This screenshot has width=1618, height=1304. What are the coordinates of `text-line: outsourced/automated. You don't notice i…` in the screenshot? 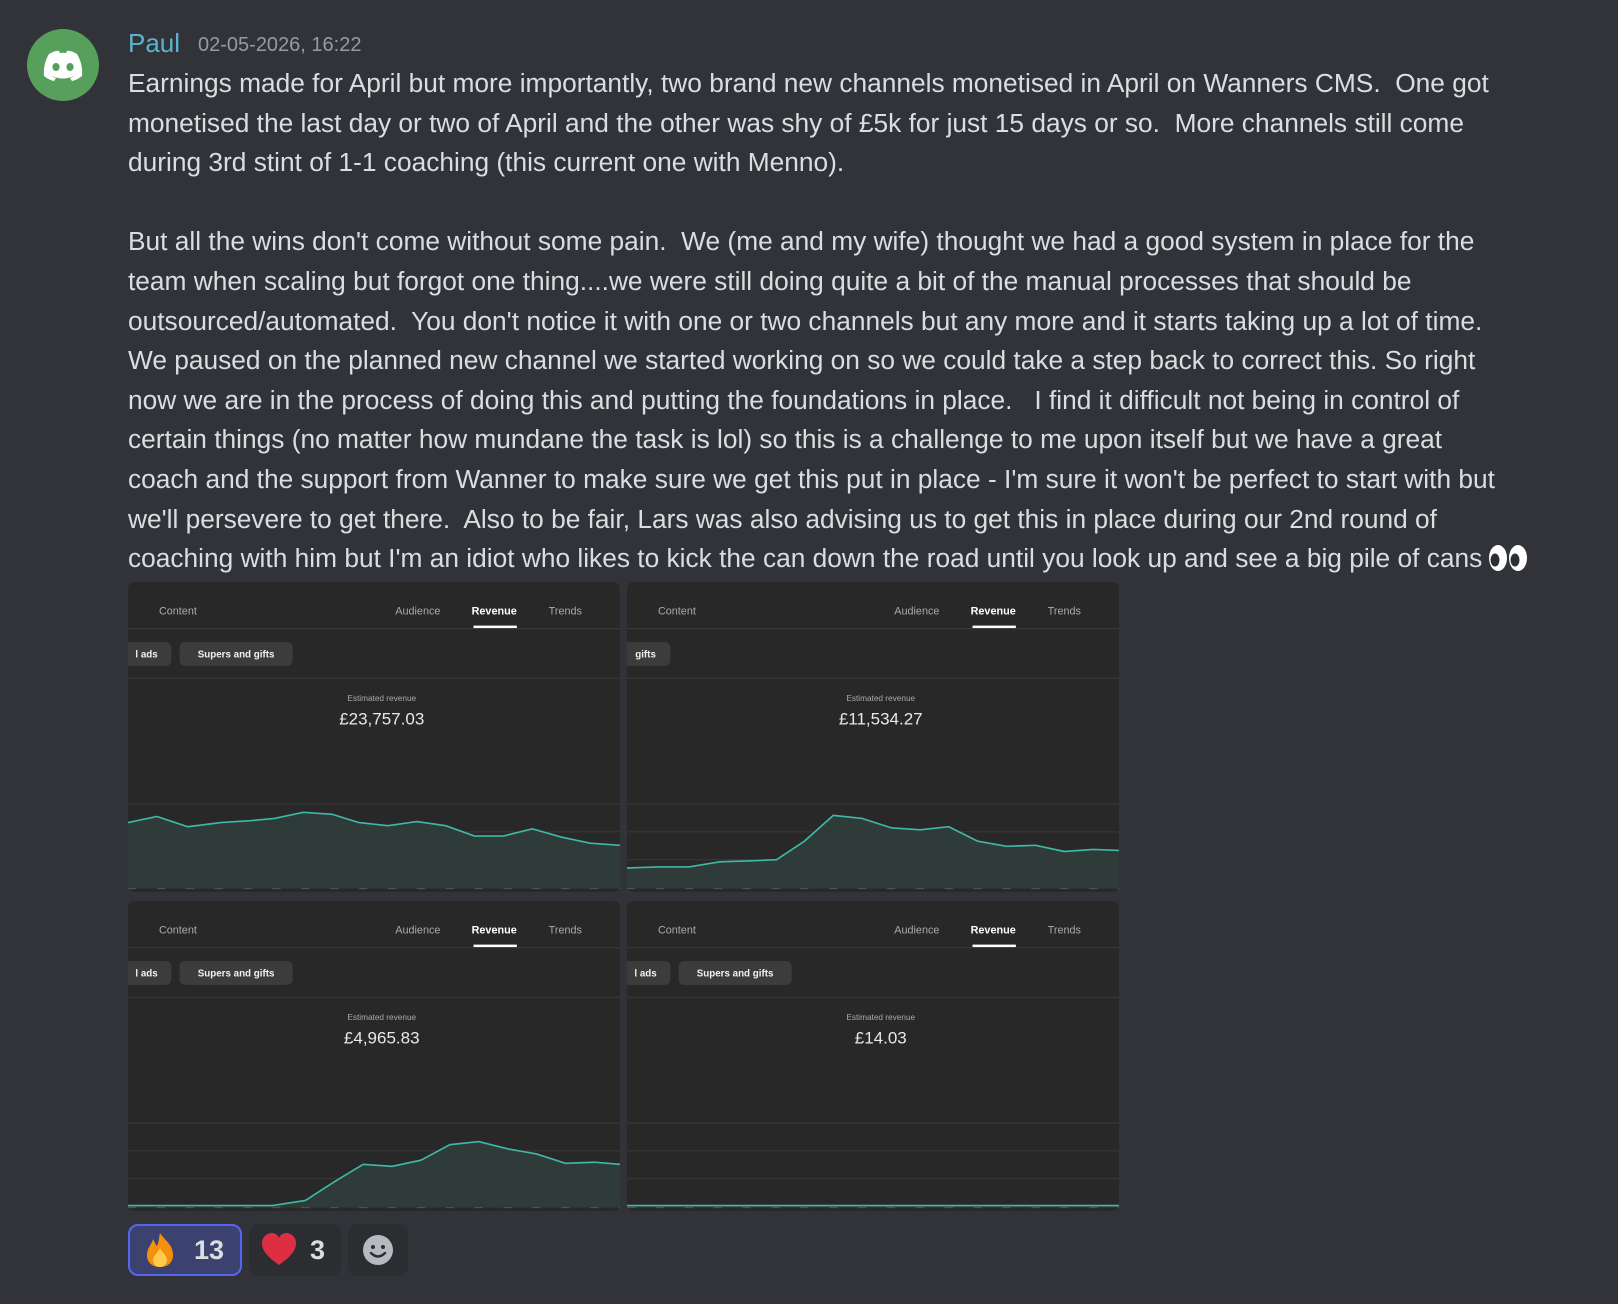 It's located at (805, 320).